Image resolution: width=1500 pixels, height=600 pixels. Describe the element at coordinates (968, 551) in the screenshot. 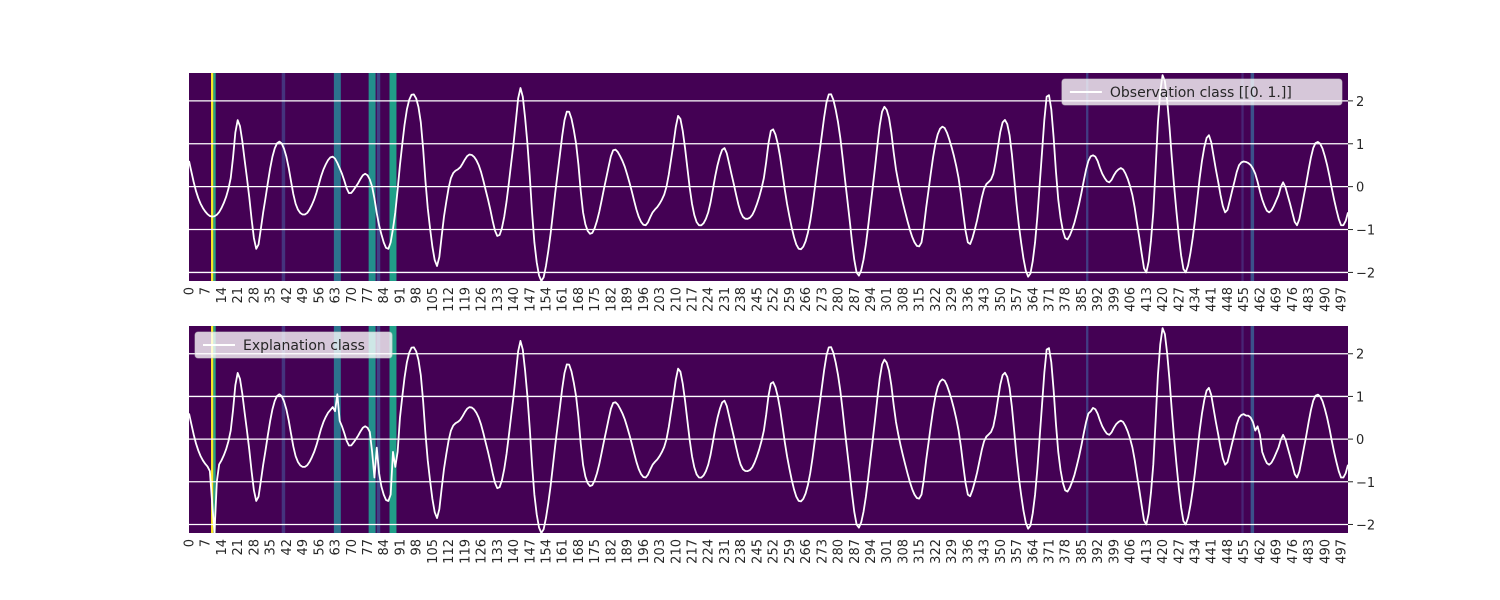

I see `xtick-label: 336` at that location.